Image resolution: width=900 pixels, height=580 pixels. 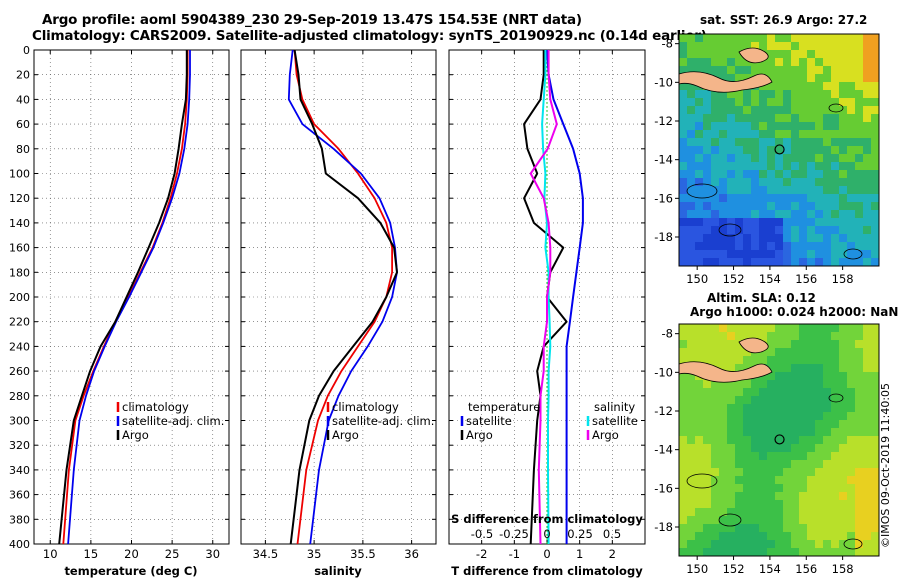 What do you see at coordinates (338, 571) in the screenshot?
I see `sal-xlabel: salinity` at bounding box center [338, 571].